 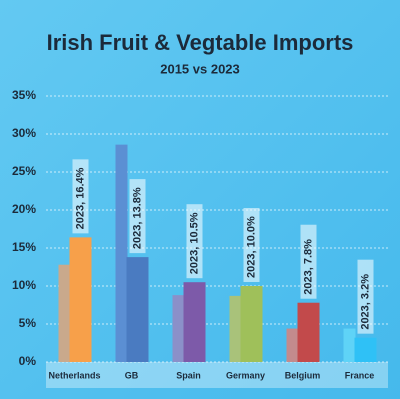 I want to click on y-tick-label: 0%, so click(x=28, y=361).